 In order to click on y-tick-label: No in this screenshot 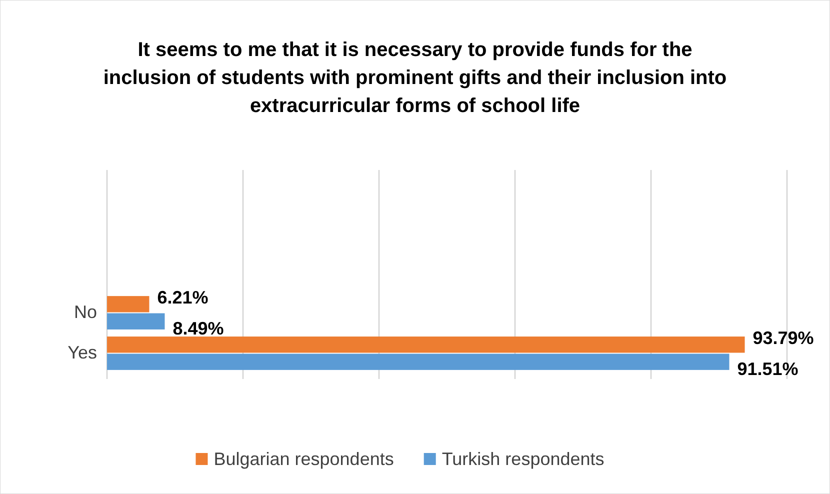, I will do `click(85, 312)`.